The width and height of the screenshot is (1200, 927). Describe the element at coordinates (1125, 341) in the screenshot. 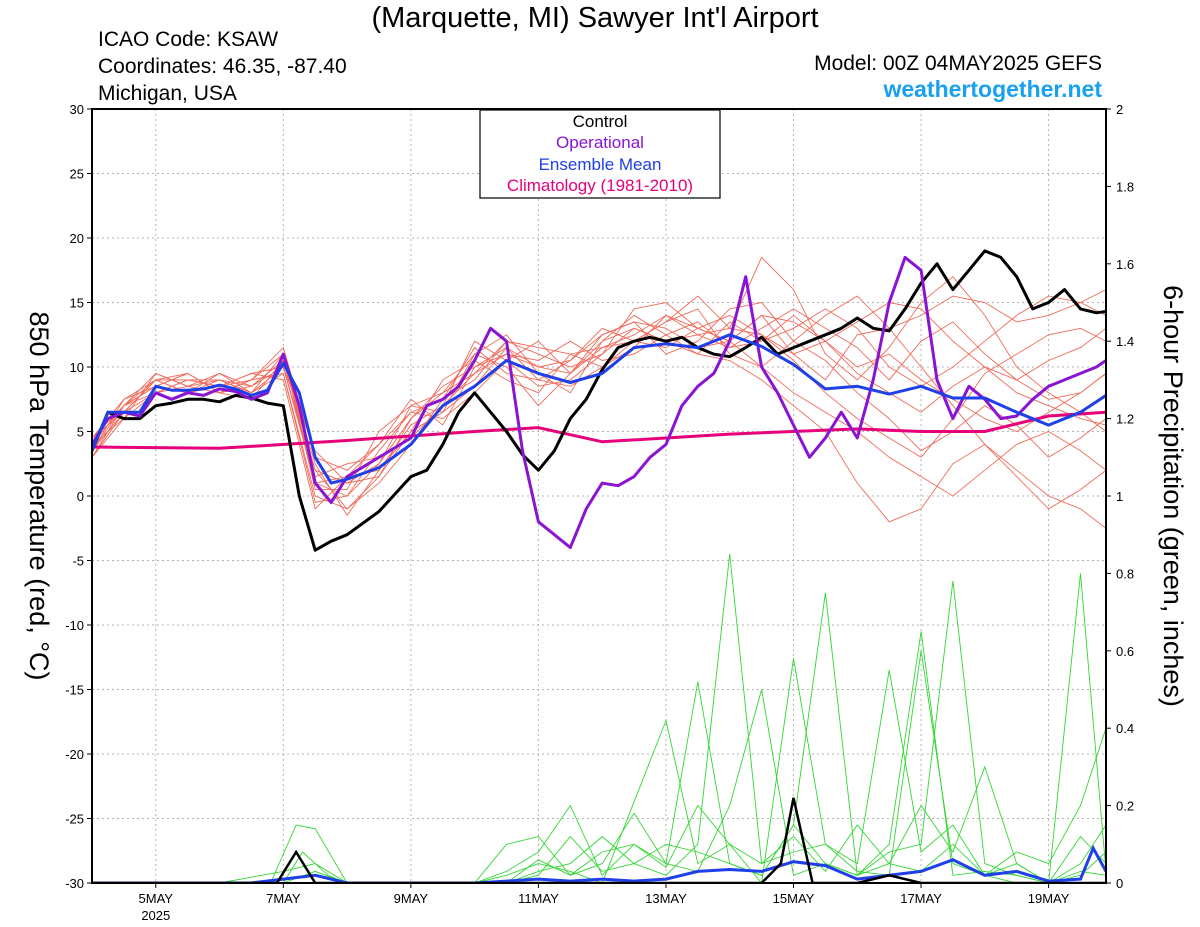

I see `right-tick-label: 1.4` at that location.